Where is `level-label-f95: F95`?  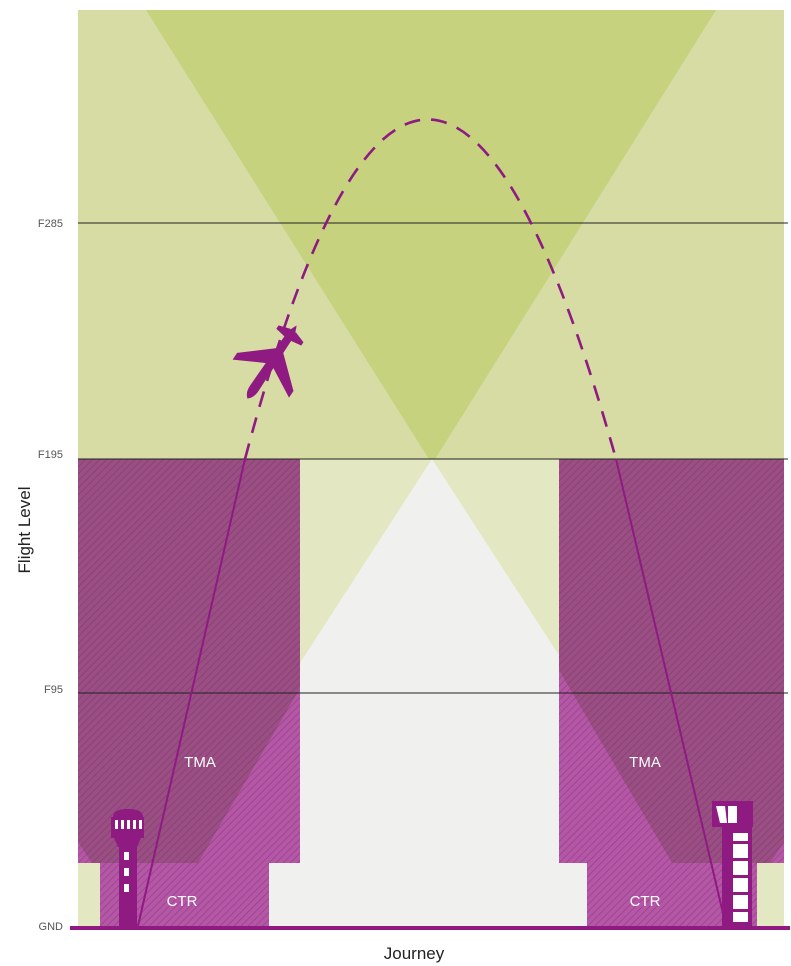 level-label-f95: F95 is located at coordinates (53, 690).